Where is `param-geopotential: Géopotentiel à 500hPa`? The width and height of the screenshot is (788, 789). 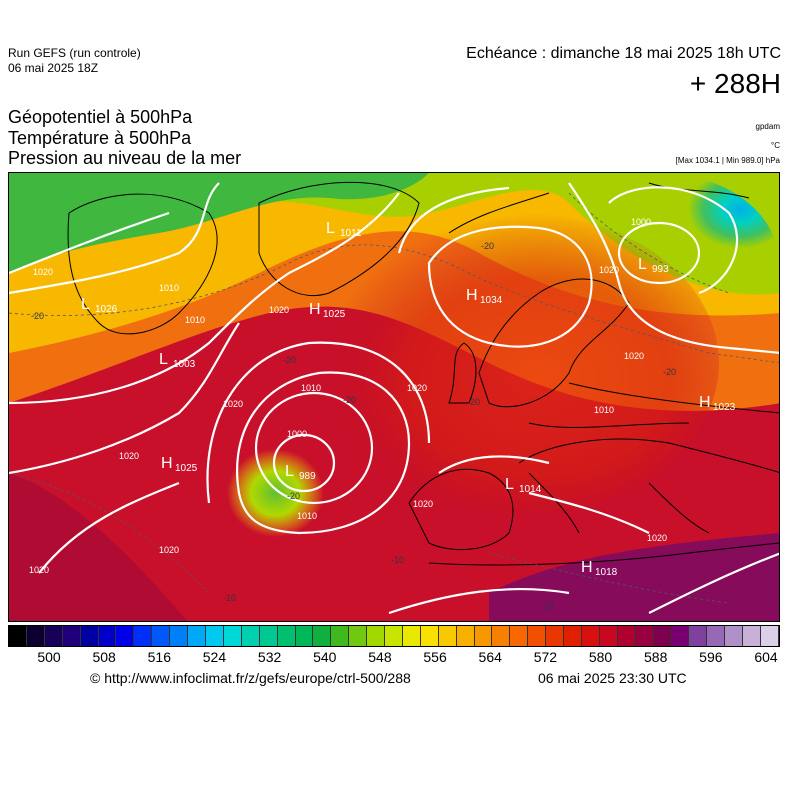
param-geopotential: Géopotentiel à 500hPa is located at coordinates (100, 117).